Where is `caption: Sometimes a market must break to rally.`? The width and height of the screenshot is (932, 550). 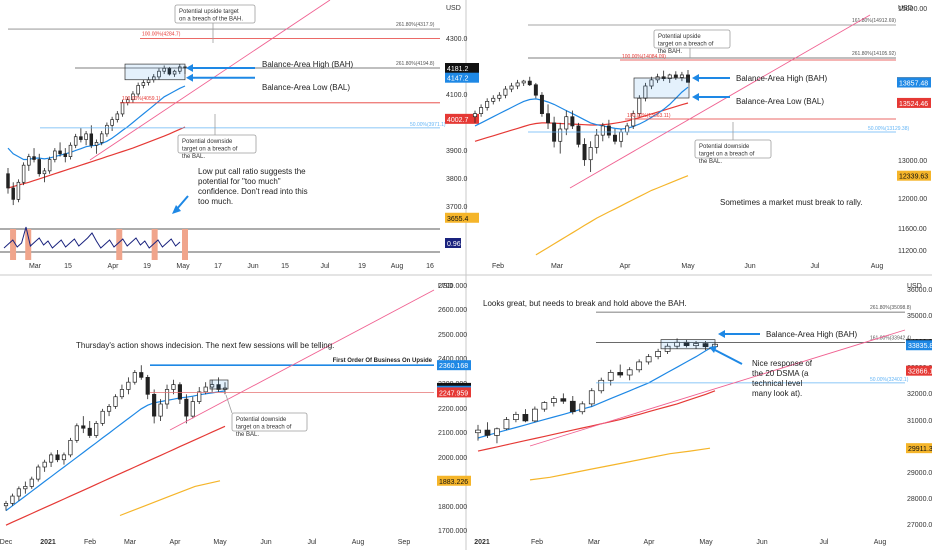
caption: Sometimes a market must break to rally. is located at coordinates (791, 202).